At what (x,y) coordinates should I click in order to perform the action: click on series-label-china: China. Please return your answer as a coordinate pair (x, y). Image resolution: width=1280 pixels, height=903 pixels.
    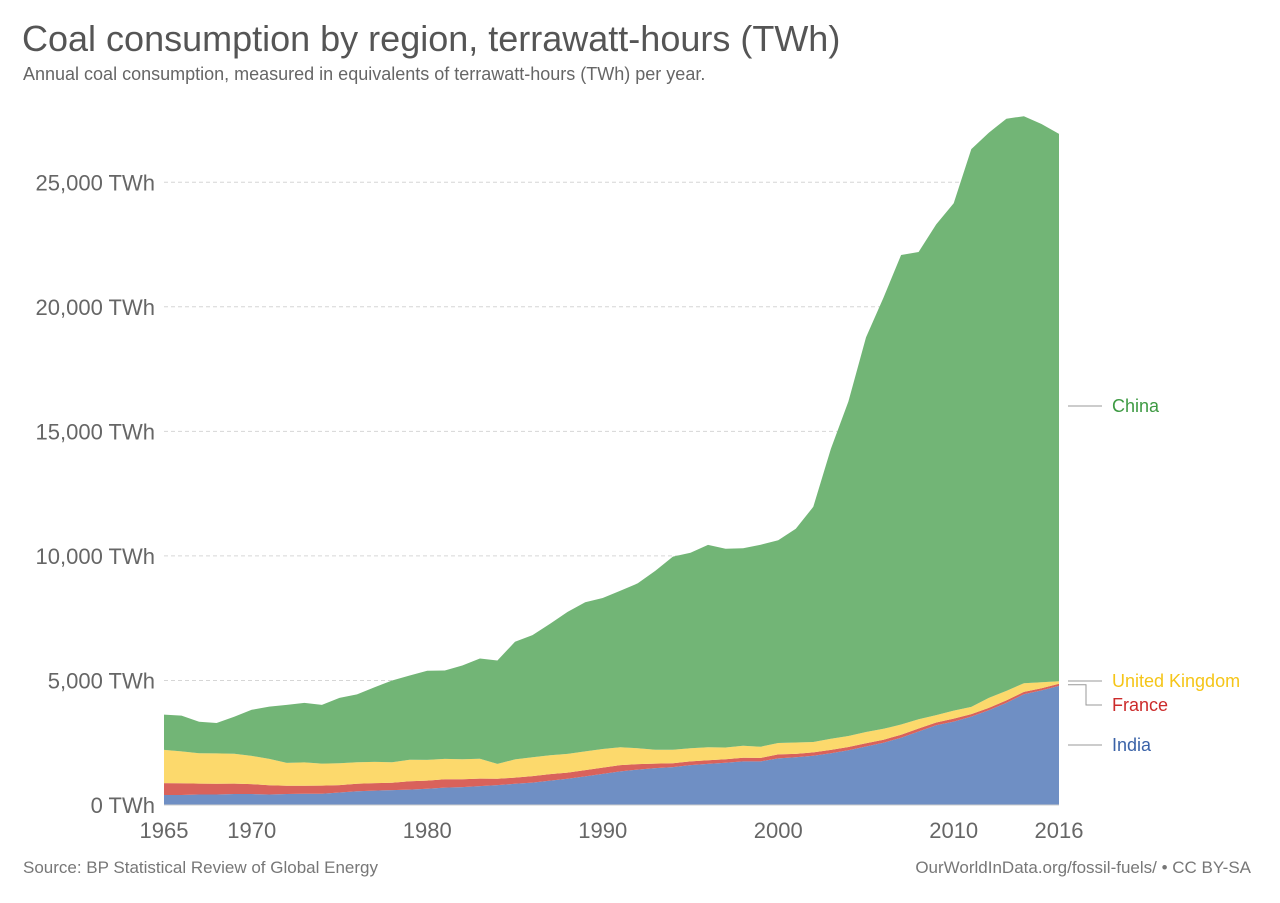
    Looking at the image, I should click on (1136, 406).